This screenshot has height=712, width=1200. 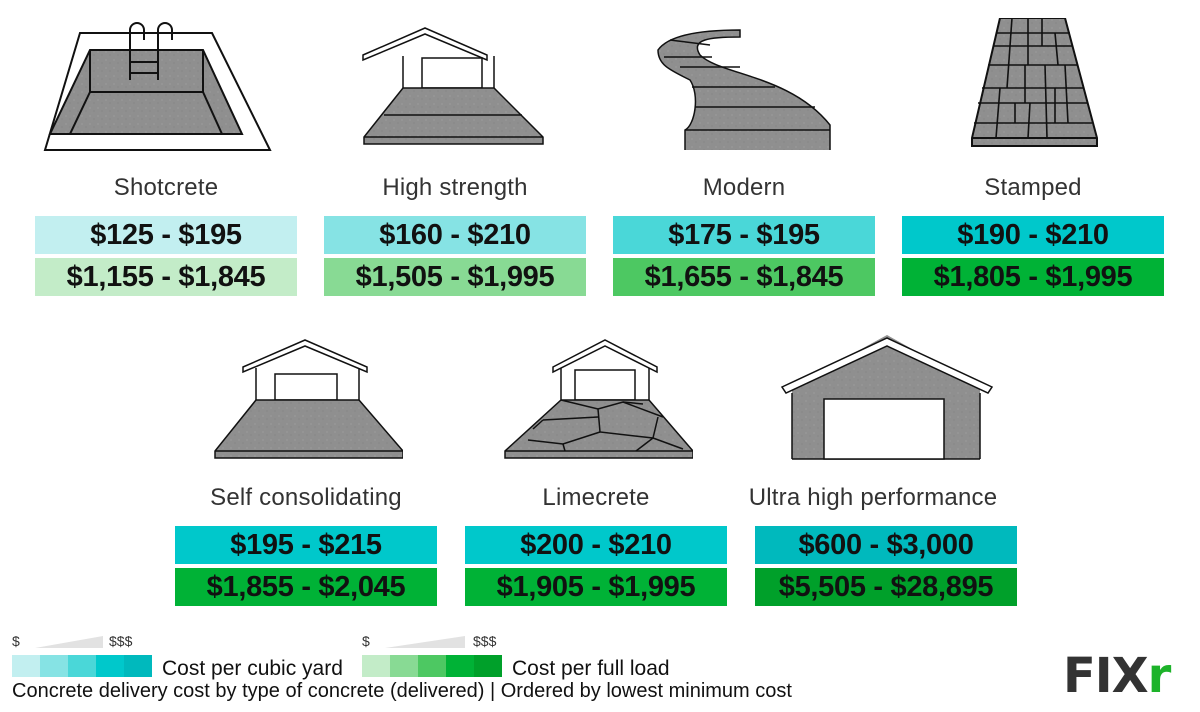 What do you see at coordinates (166, 277) in the screenshot?
I see `full-load-cost: $1,155 - $1,845` at bounding box center [166, 277].